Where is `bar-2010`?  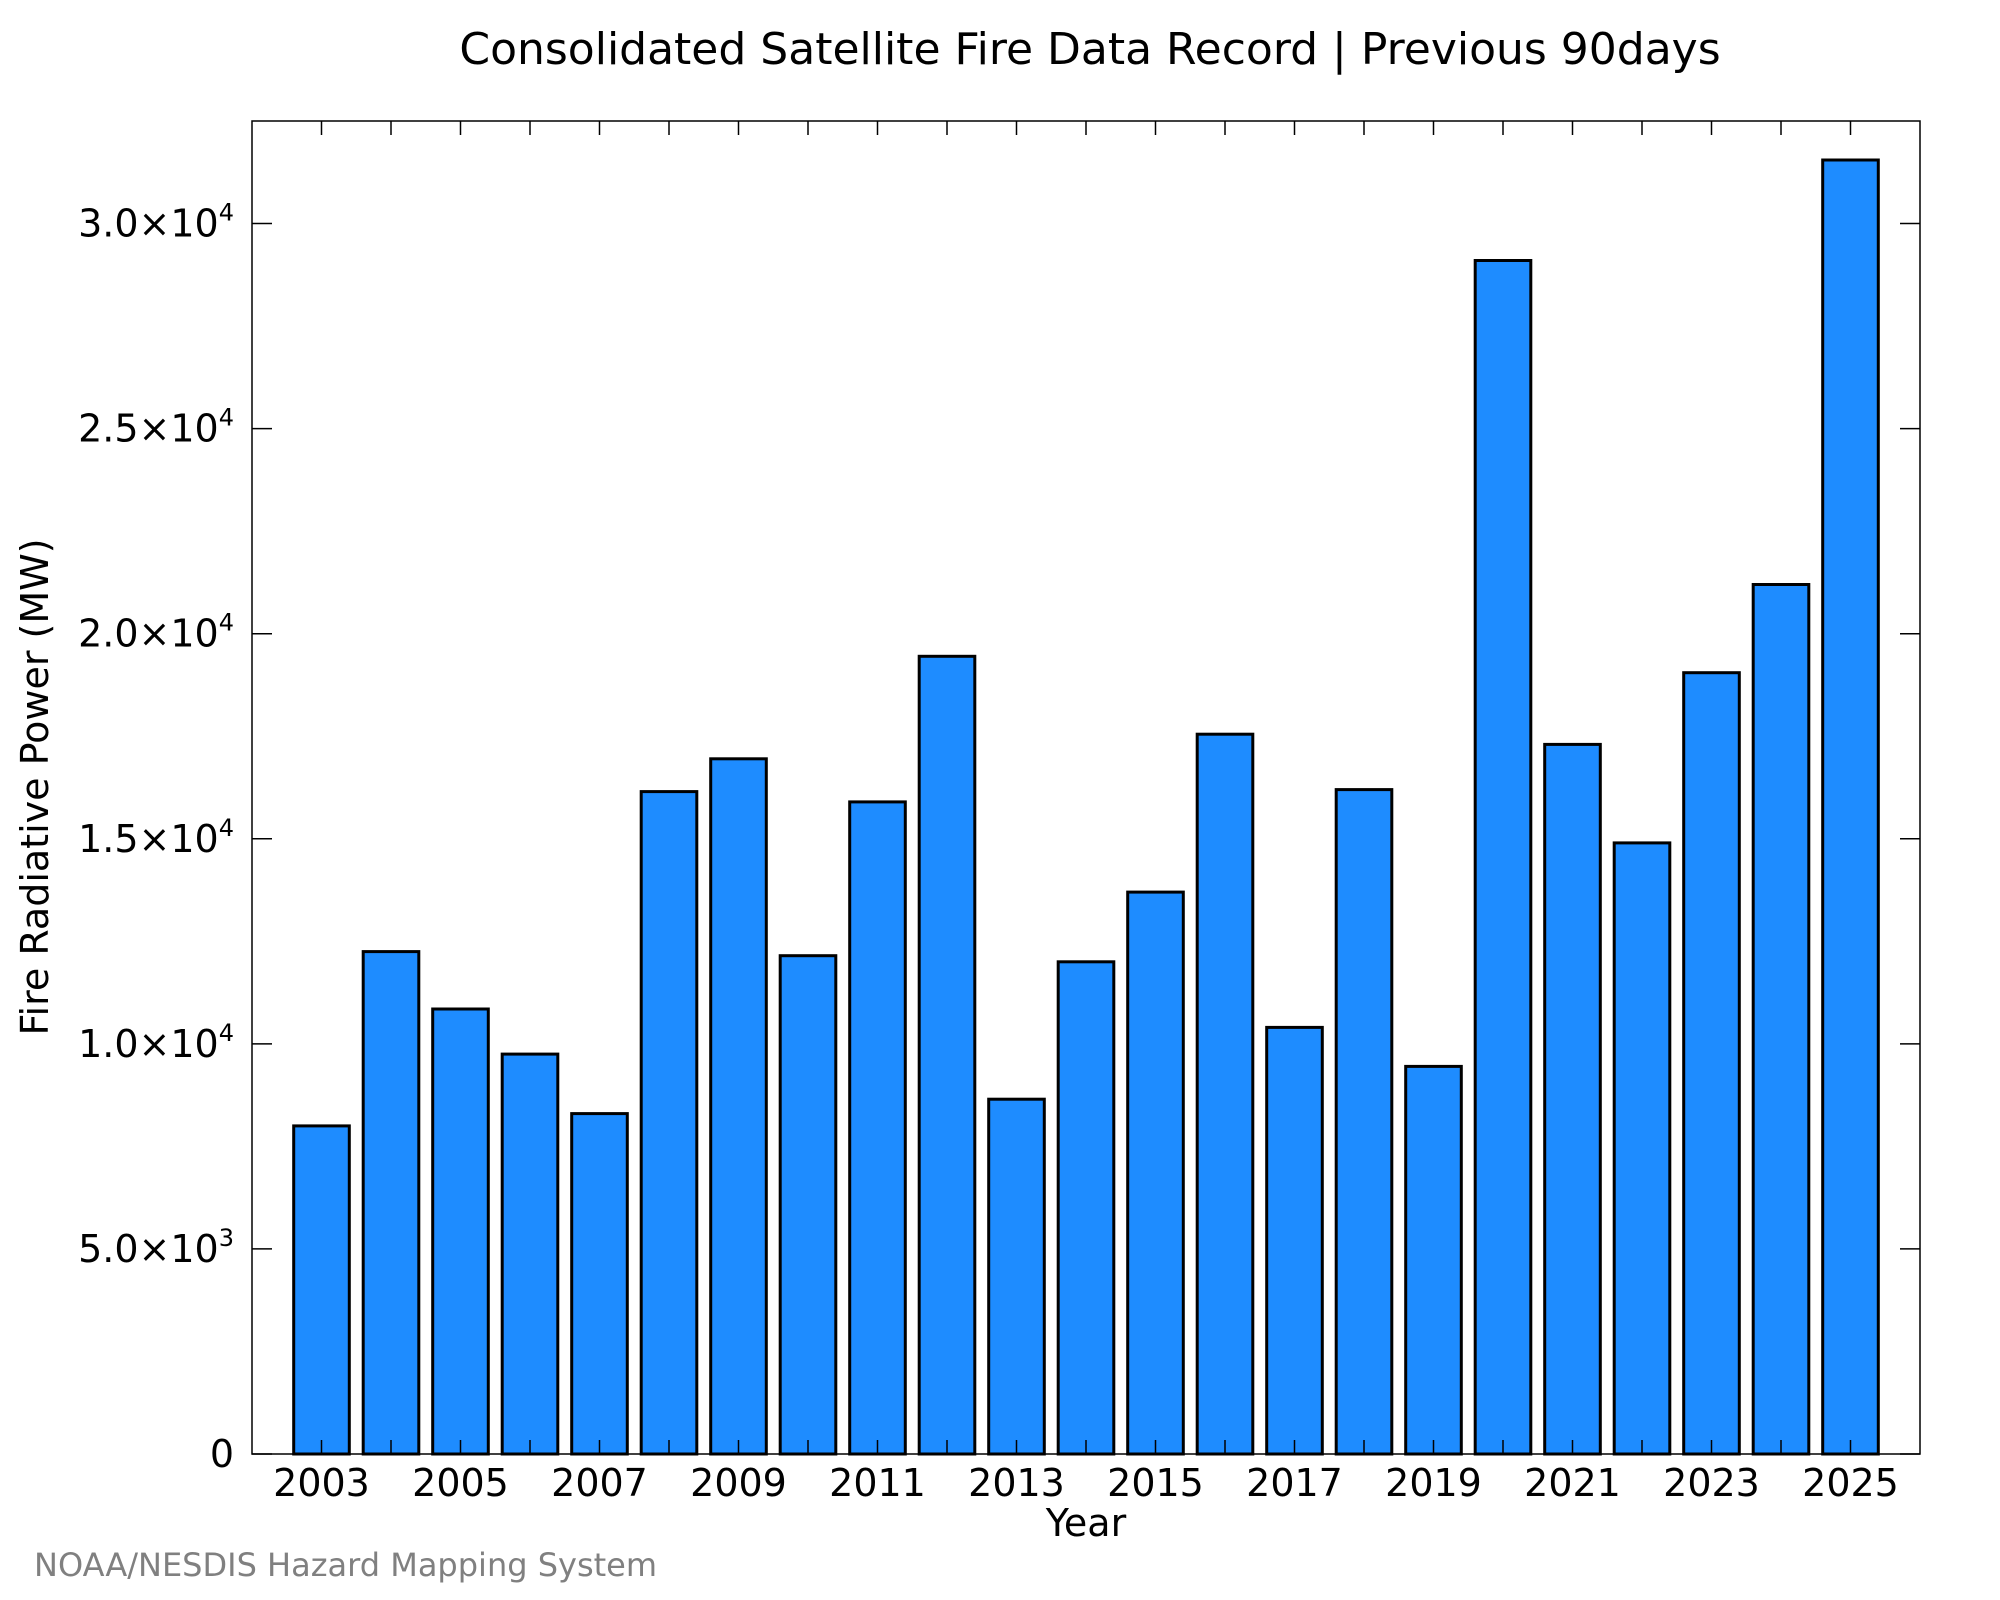
bar-2010 is located at coordinates (808, 1205).